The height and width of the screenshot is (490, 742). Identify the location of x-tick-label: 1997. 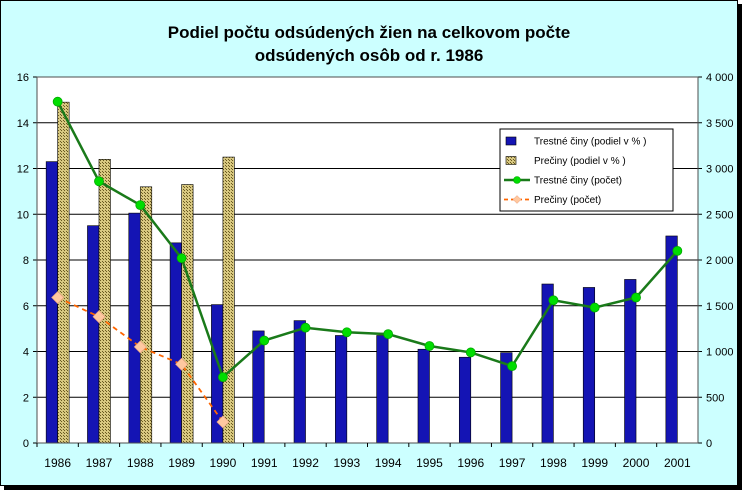
(512, 463).